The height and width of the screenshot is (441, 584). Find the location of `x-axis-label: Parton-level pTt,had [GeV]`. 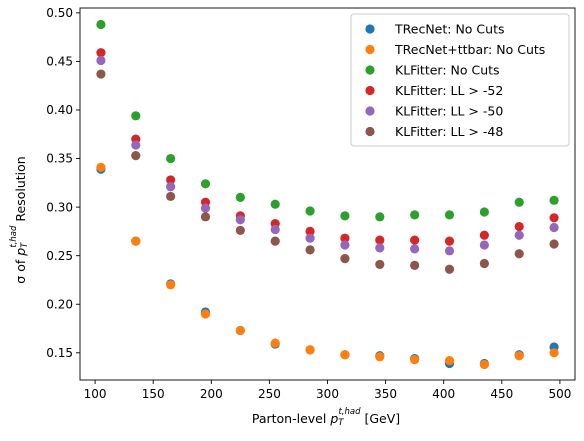

x-axis-label: Parton-level pTt,had [GeV] is located at coordinates (326, 417).